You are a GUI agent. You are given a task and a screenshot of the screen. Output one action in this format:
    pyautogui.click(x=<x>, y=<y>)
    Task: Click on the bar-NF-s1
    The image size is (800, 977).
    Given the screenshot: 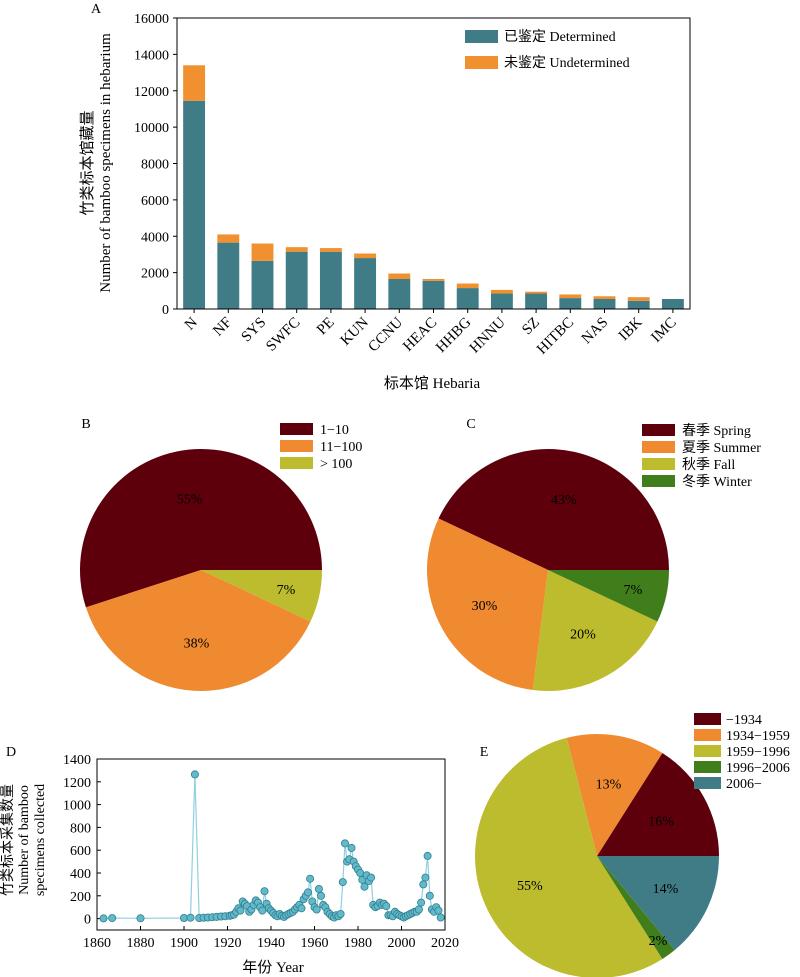 What is the action you would take?
    pyautogui.click(x=228, y=238)
    